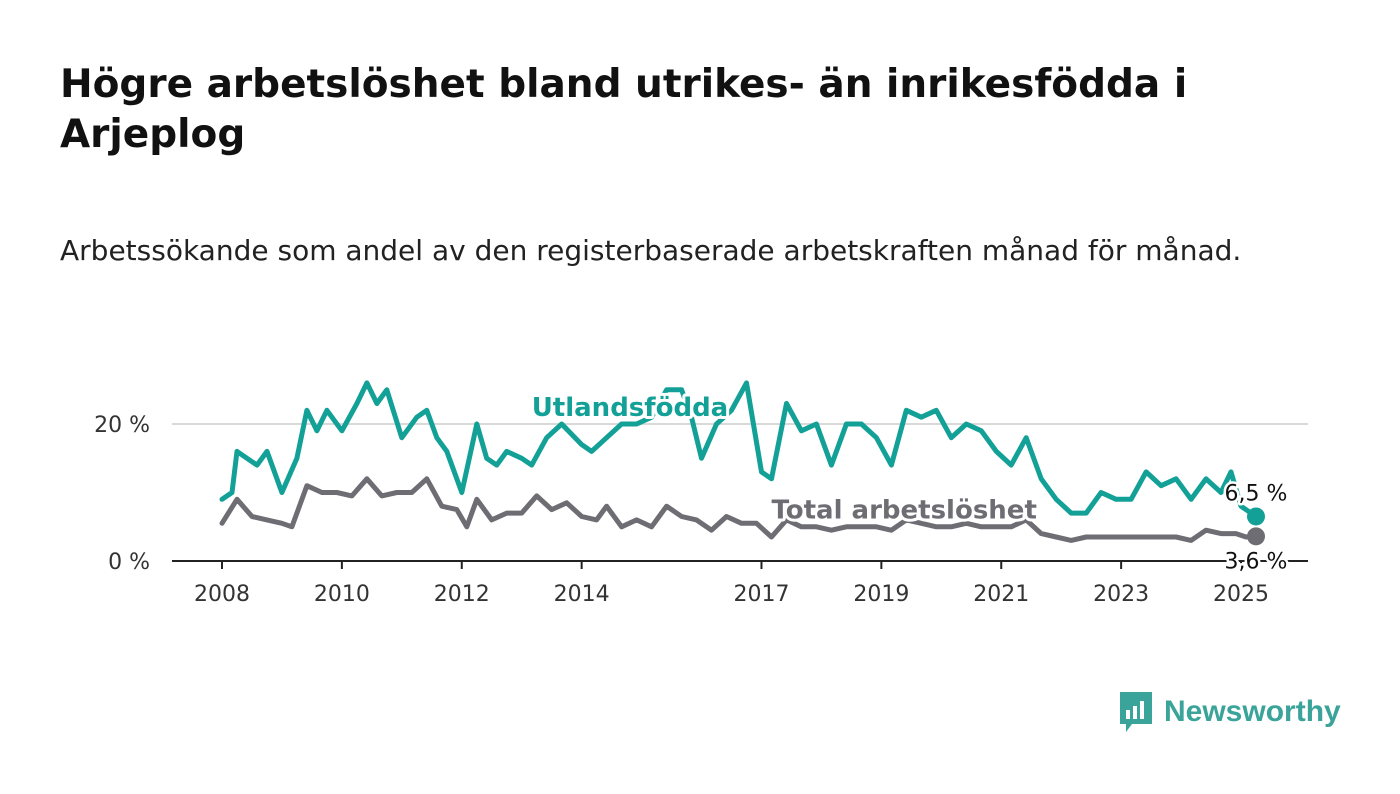  I want to click on x-tick-label: 2010, so click(342, 594).